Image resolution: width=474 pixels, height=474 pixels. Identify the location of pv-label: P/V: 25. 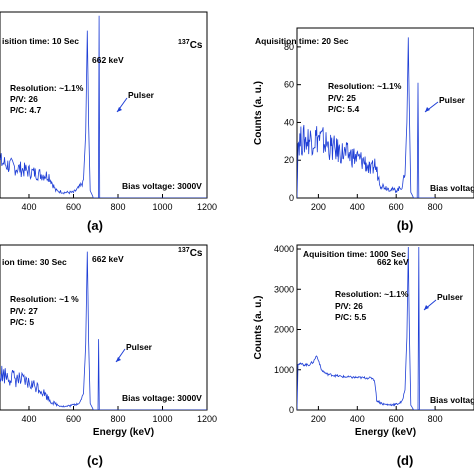
(342, 98).